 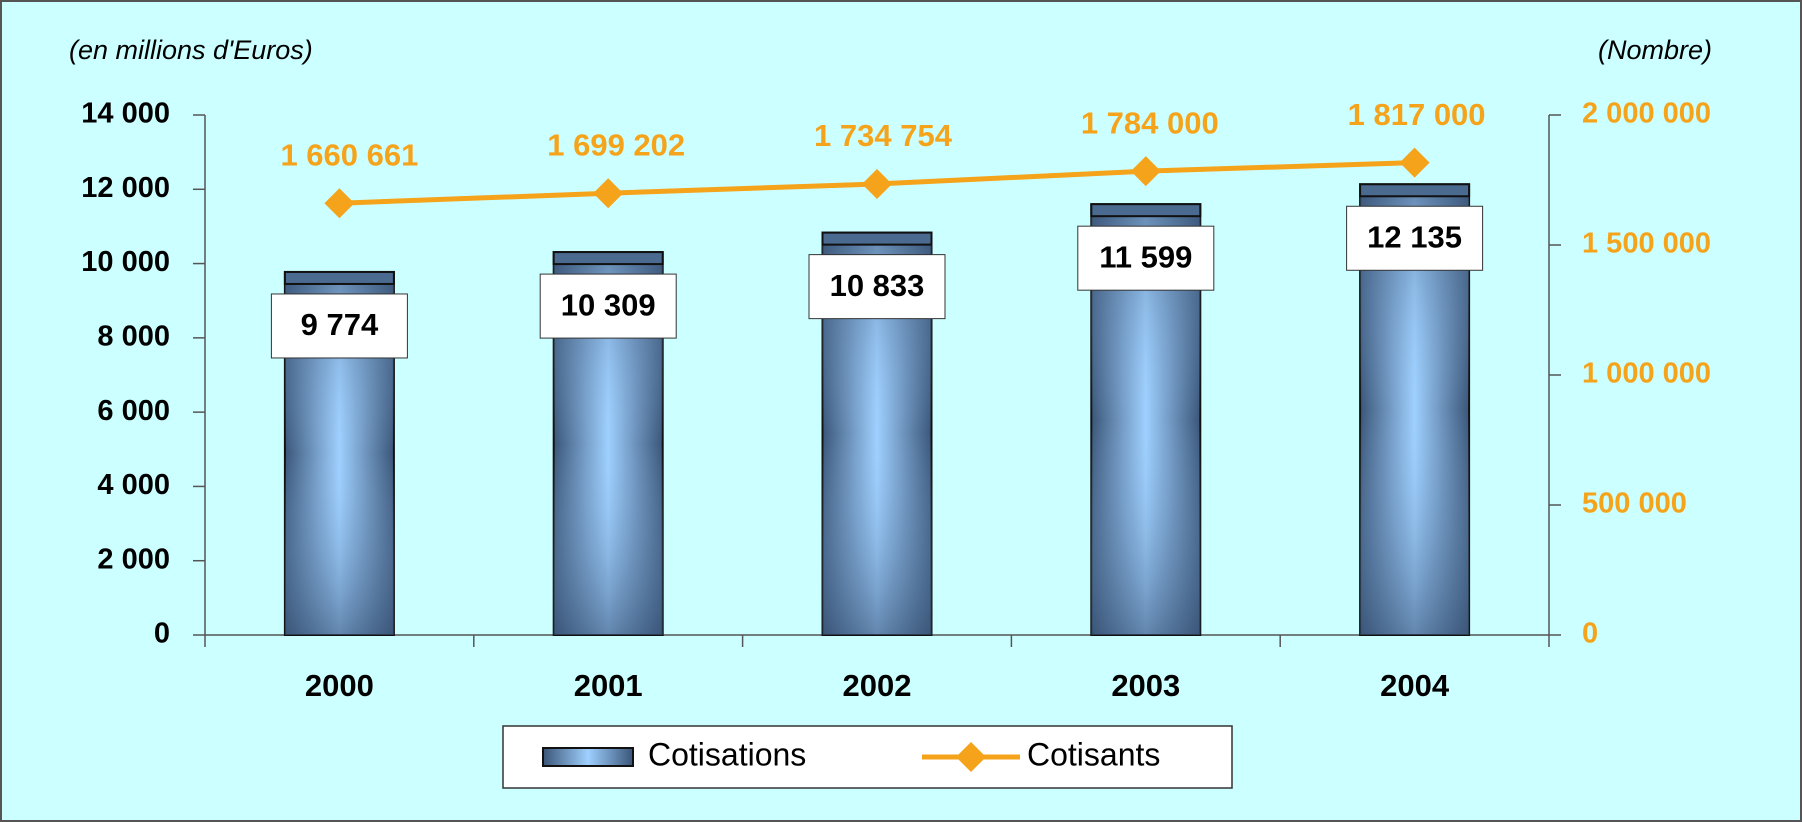 I want to click on y2-tick-label: 0, so click(x=1590, y=634).